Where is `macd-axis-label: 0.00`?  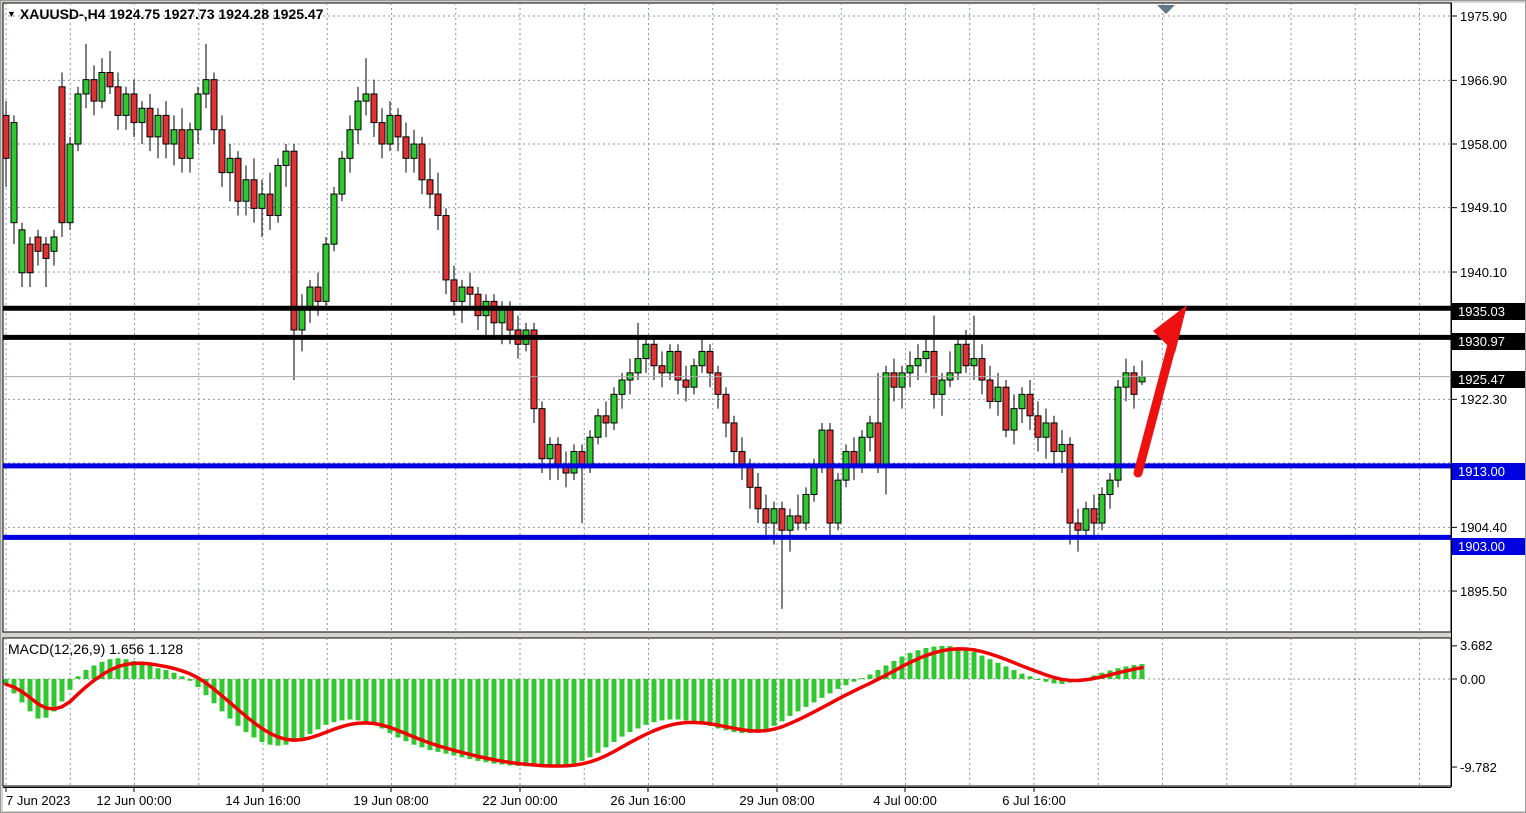
macd-axis-label: 0.00 is located at coordinates (1473, 679).